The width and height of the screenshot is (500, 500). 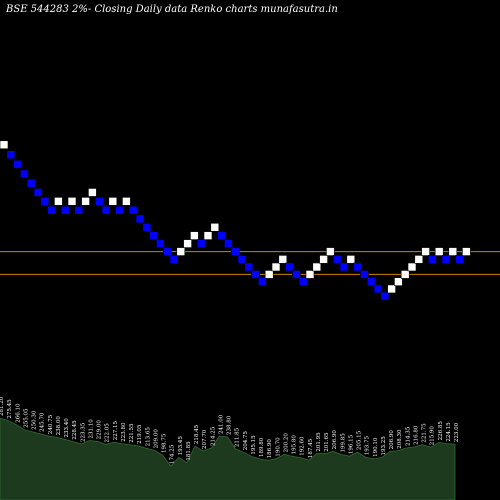 I want to click on volume-label: 226.85, so click(x=441, y=431).